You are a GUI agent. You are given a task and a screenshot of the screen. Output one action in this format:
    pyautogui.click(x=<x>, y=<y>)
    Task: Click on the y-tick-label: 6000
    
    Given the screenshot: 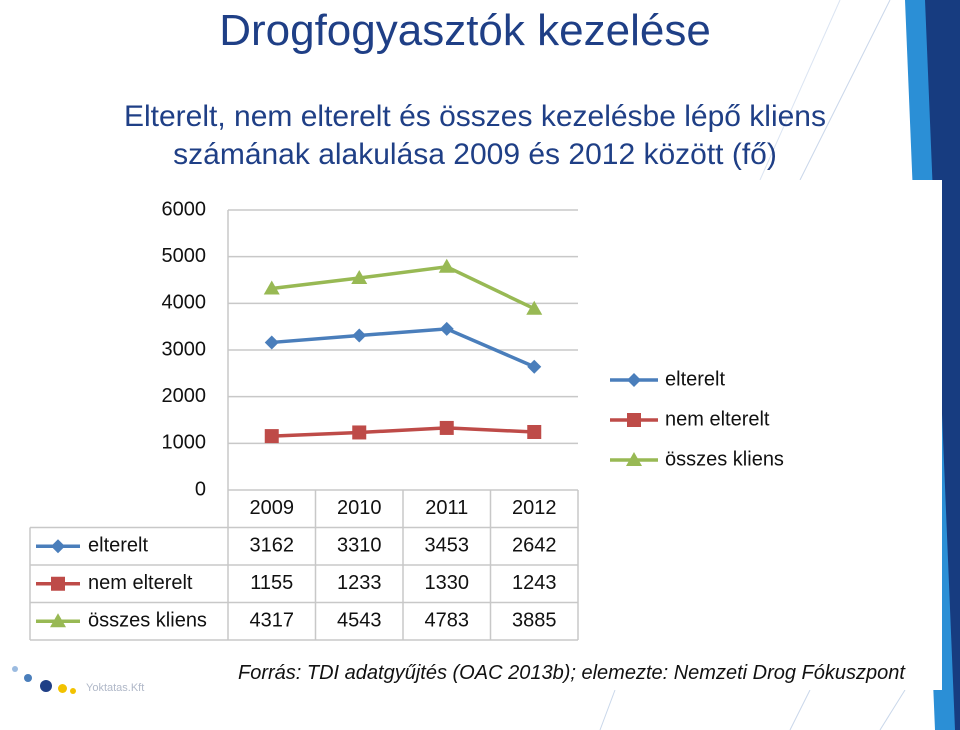 What is the action you would take?
    pyautogui.click(x=184, y=209)
    